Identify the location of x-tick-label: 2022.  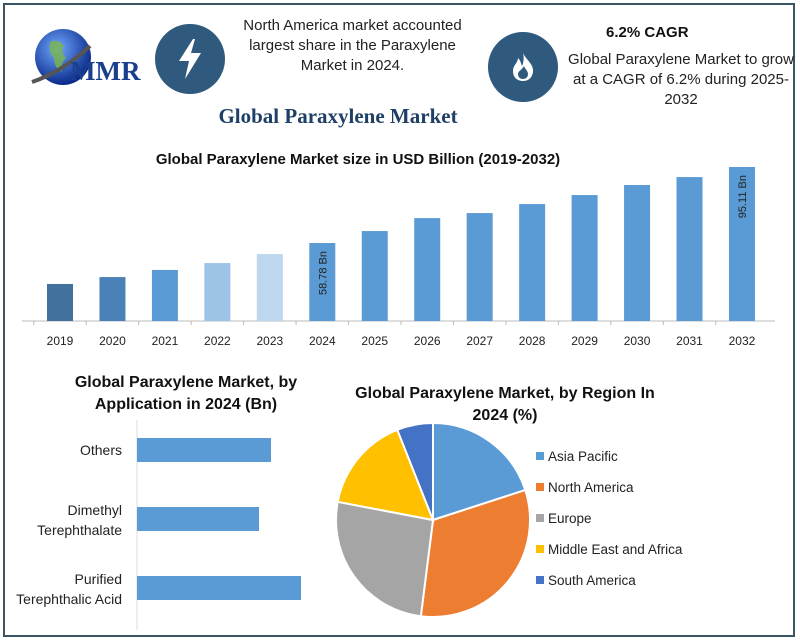
(217, 341).